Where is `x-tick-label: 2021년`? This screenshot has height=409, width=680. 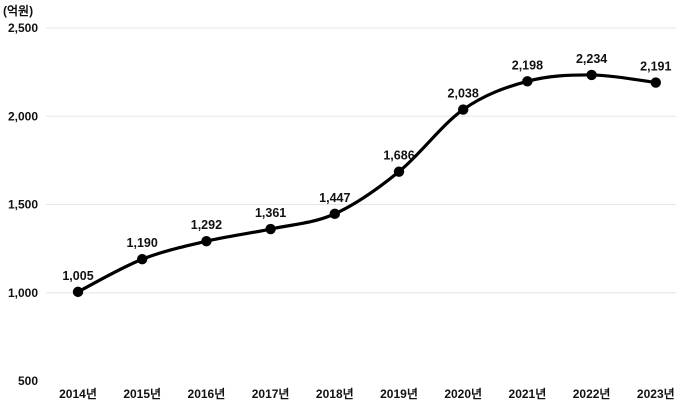
x-tick-label: 2021년 is located at coordinates (528, 394).